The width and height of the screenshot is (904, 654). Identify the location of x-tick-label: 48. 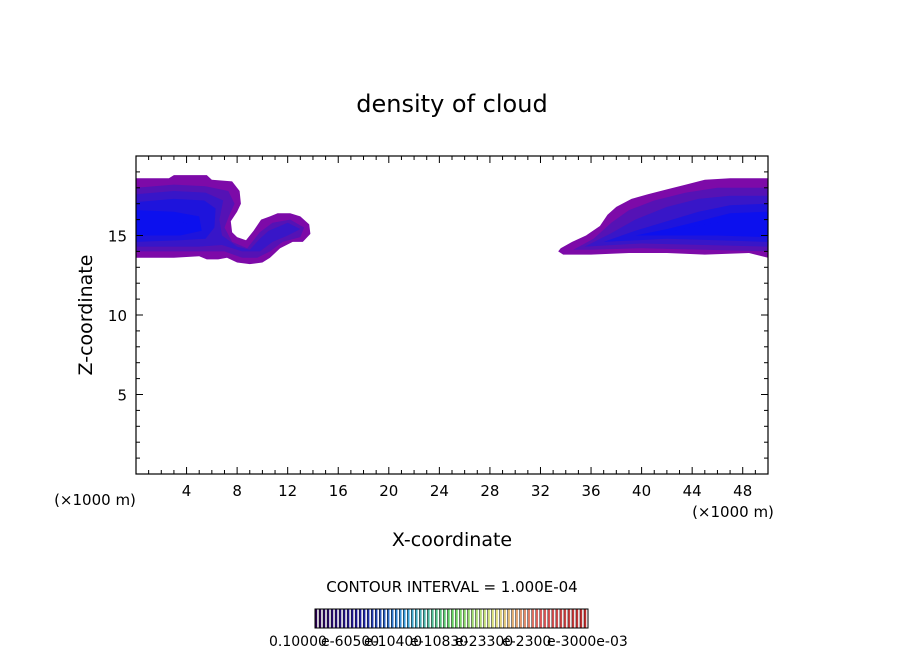
(742, 491).